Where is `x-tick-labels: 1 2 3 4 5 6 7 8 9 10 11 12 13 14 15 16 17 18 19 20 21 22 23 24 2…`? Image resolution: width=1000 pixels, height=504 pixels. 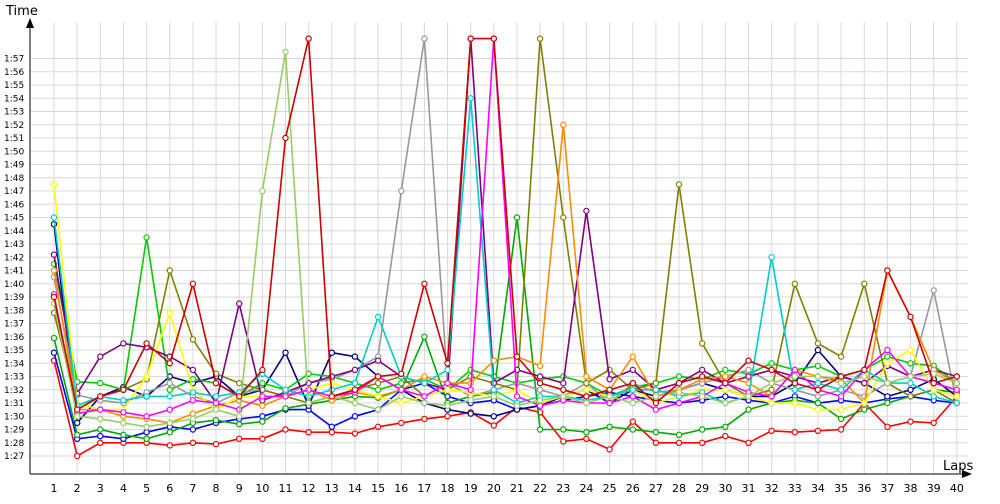 x-tick-labels: 1 2 3 4 5 6 7 8 9 10 11 12 13 14 15 16 17 18 19 20 21 22 23 24 2… is located at coordinates (507, 488).